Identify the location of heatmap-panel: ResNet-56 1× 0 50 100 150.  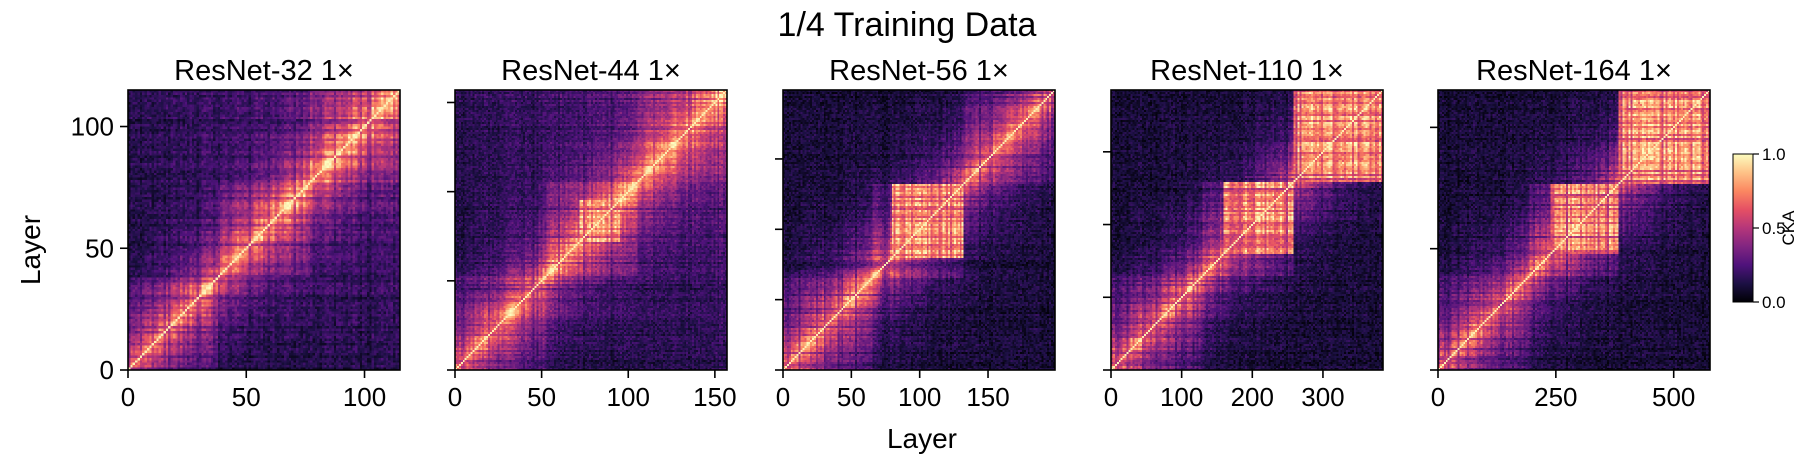
(915, 233).